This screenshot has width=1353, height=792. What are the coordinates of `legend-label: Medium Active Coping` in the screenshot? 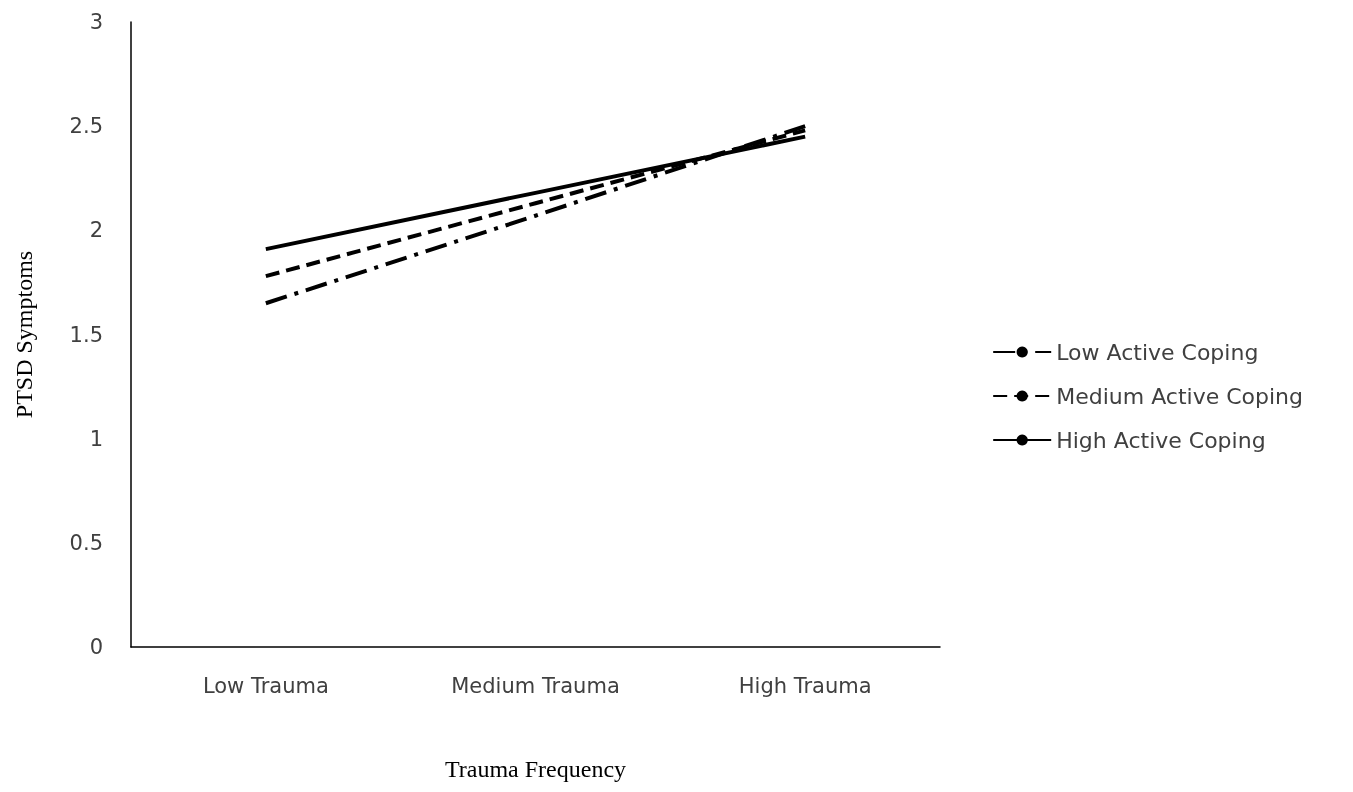 It's located at (1179, 396).